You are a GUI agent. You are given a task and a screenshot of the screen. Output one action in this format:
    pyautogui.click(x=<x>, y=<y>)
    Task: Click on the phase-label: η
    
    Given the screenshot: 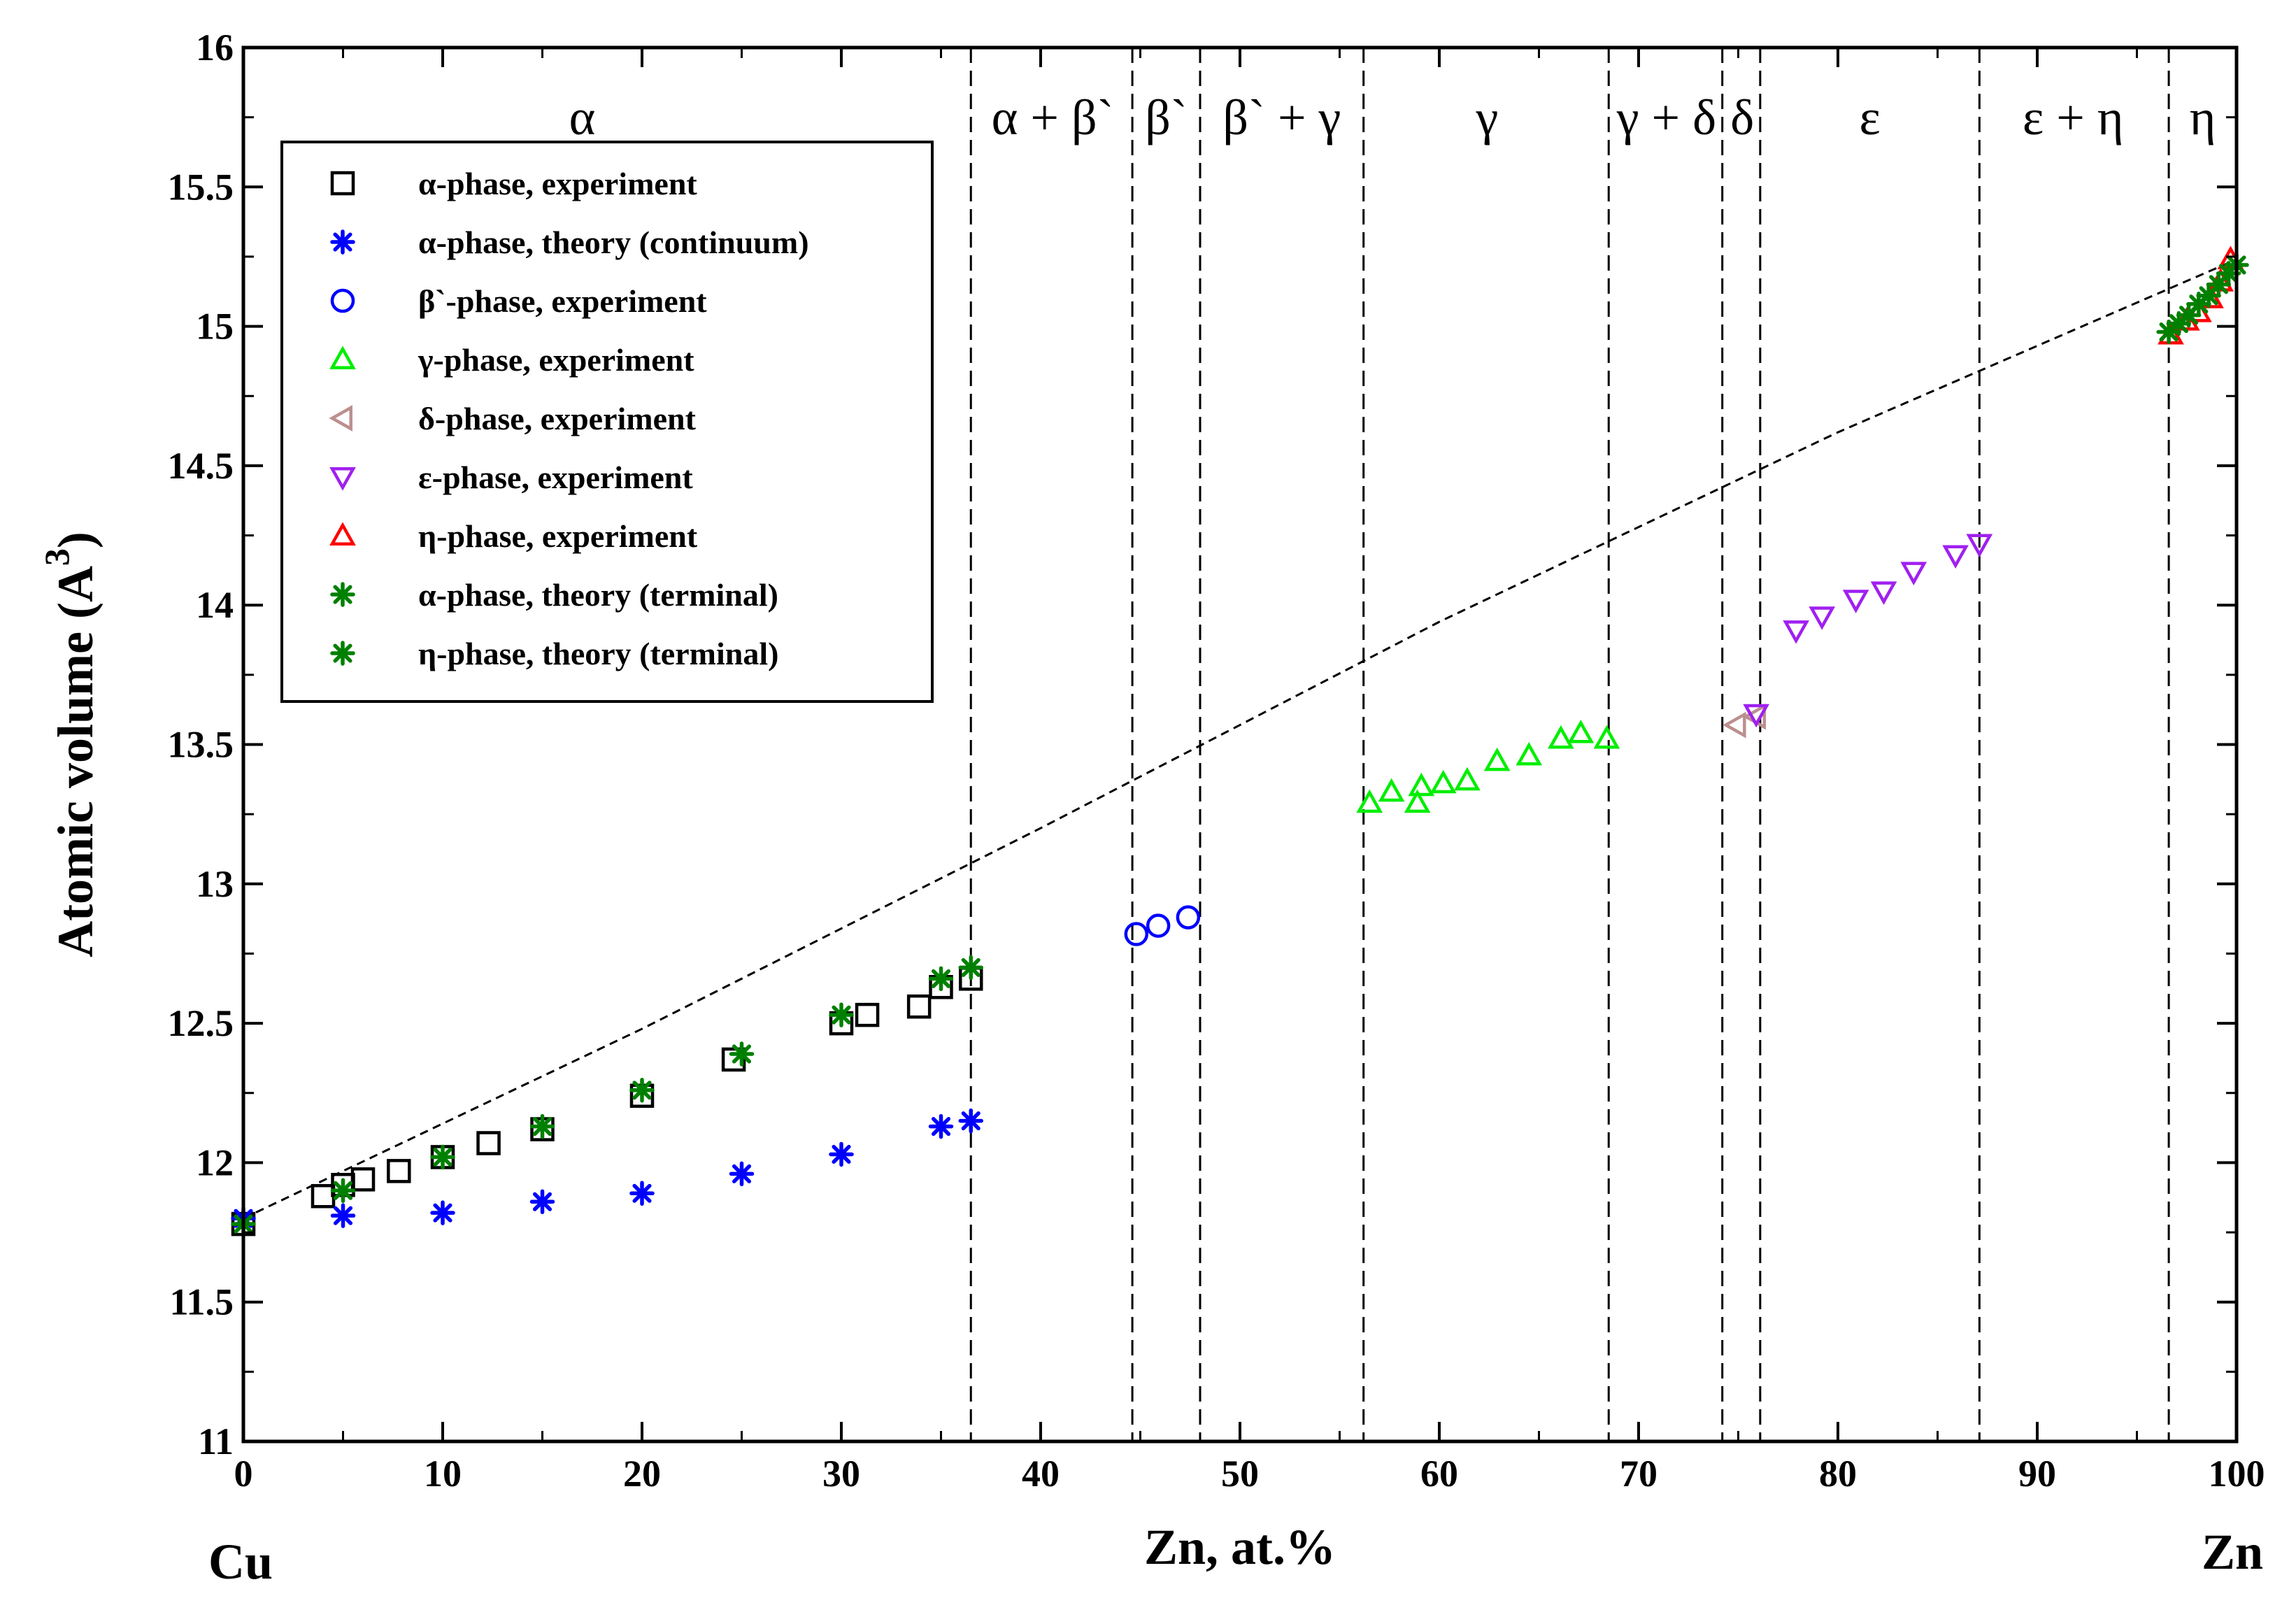 What is the action you would take?
    pyautogui.click(x=2203, y=118)
    